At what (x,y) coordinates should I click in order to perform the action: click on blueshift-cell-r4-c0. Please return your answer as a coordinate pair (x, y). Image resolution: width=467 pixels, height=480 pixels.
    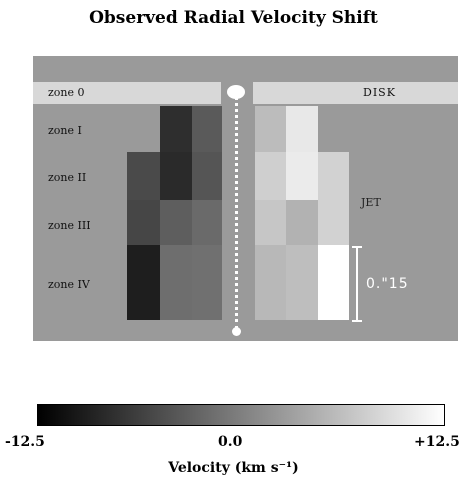
    Looking at the image, I should click on (143, 282).